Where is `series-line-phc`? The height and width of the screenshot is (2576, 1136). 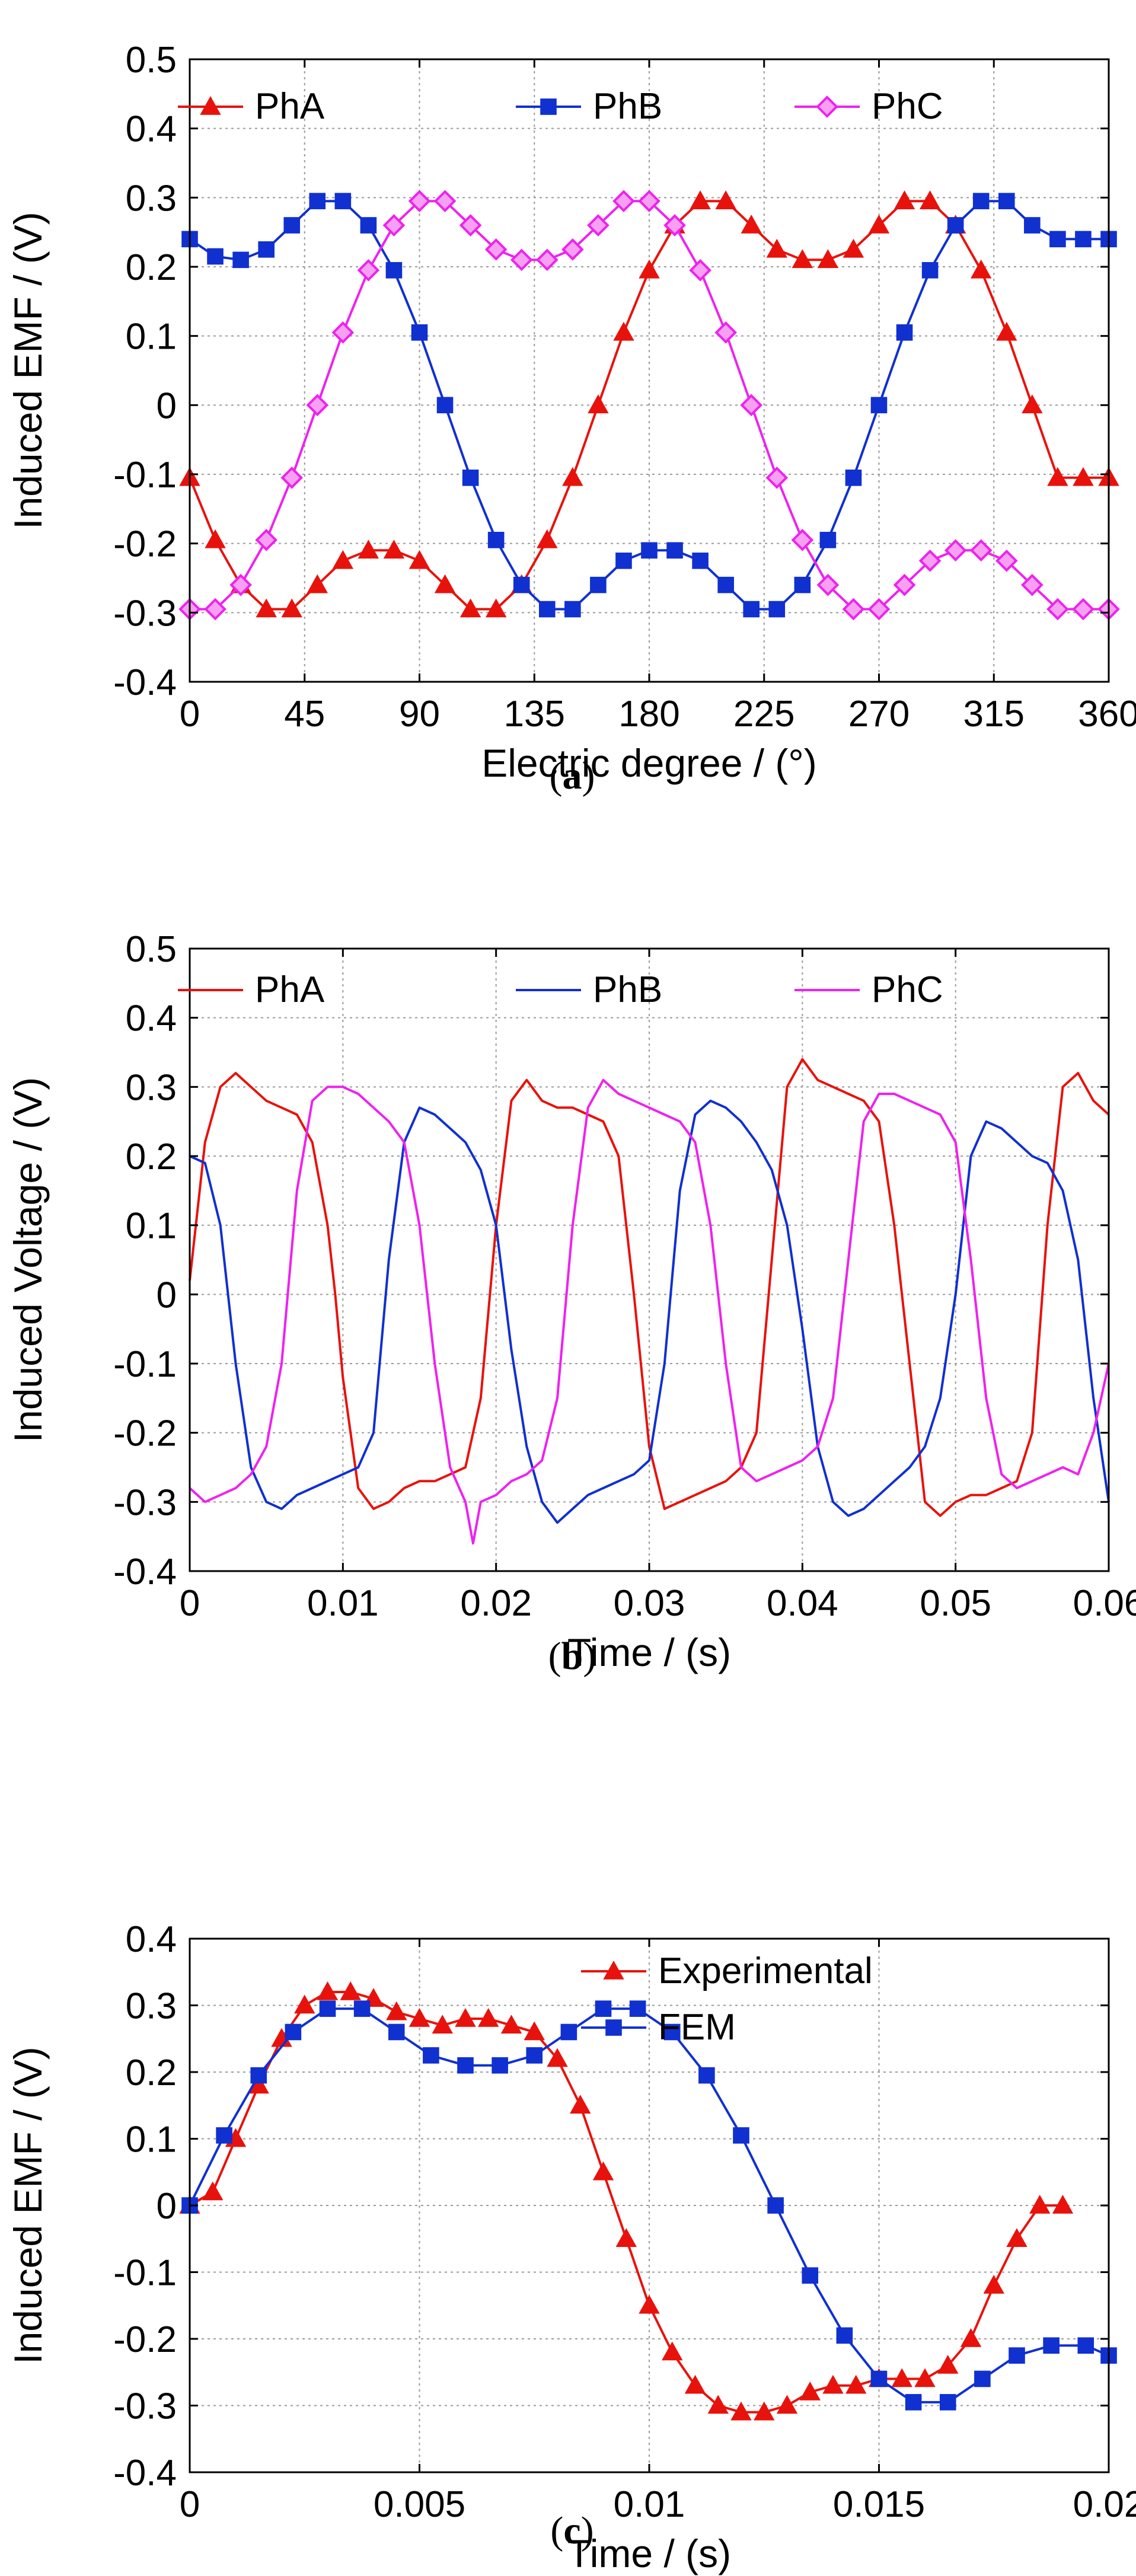 series-line-phc is located at coordinates (650, 1311).